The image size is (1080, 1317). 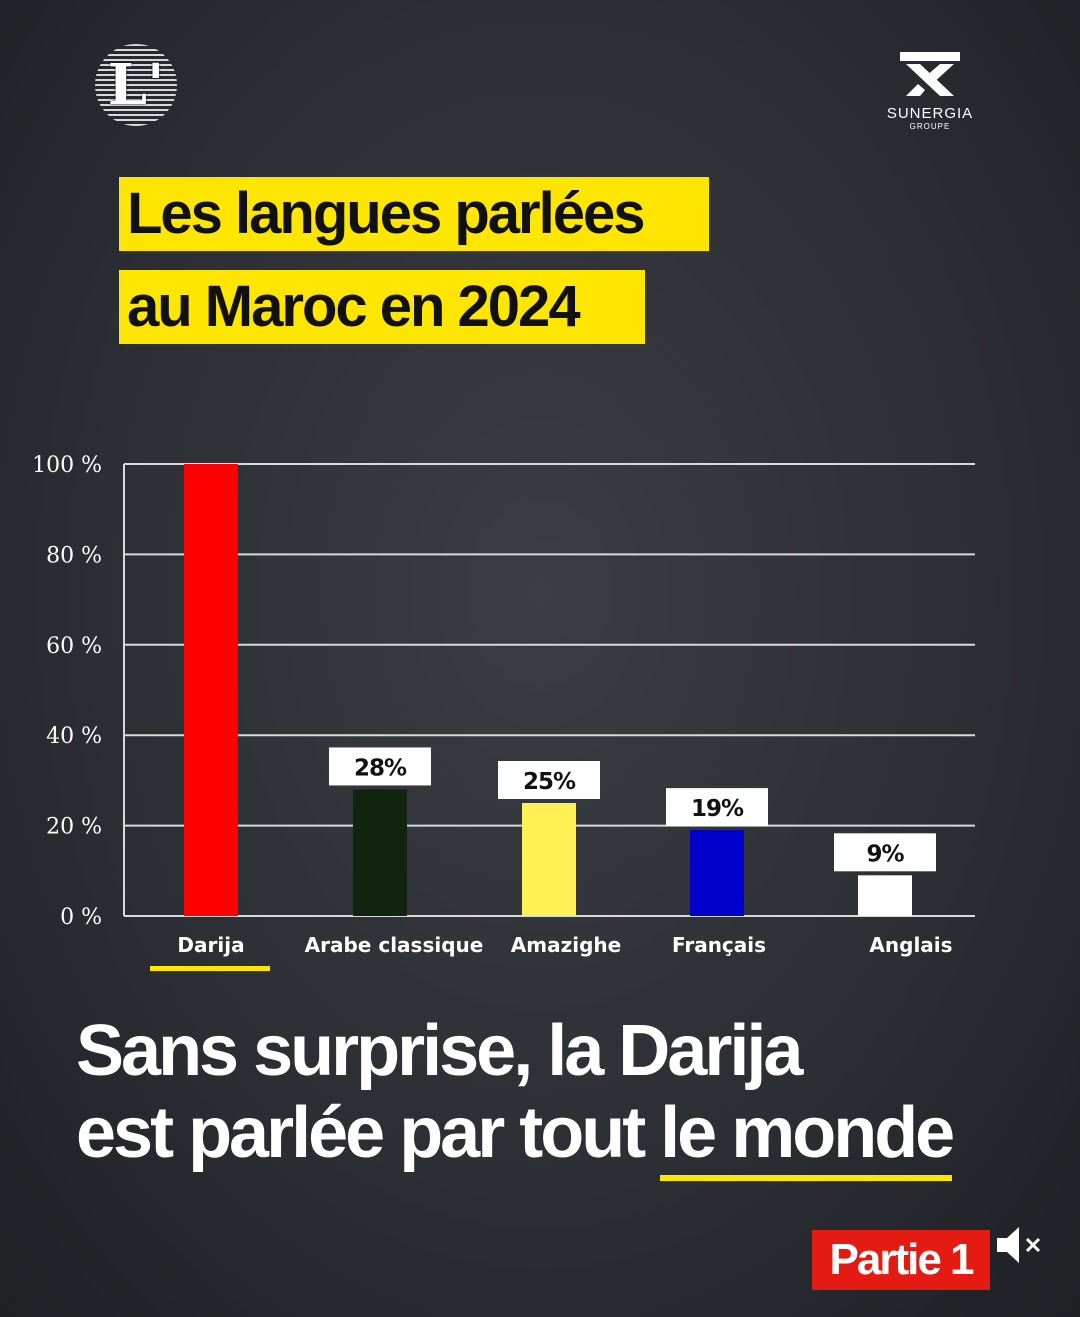 I want to click on data-label: 19%, so click(x=717, y=809).